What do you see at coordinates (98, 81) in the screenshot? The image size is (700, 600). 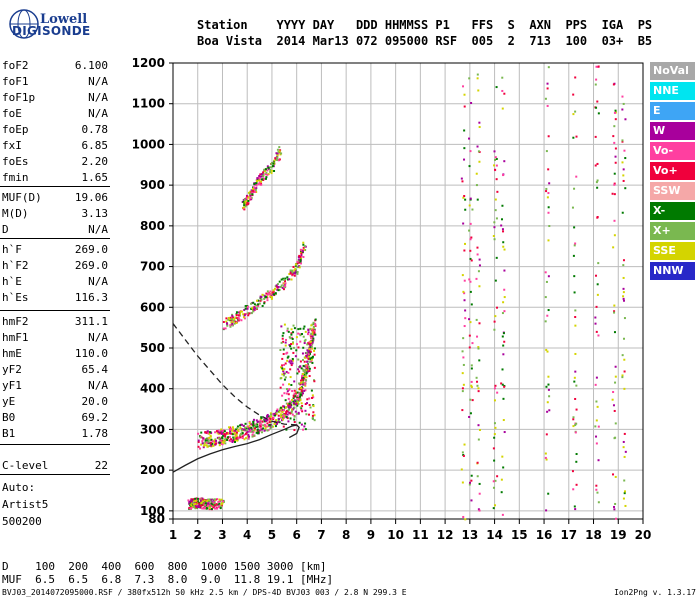 I see `param-value: N/A` at bounding box center [98, 81].